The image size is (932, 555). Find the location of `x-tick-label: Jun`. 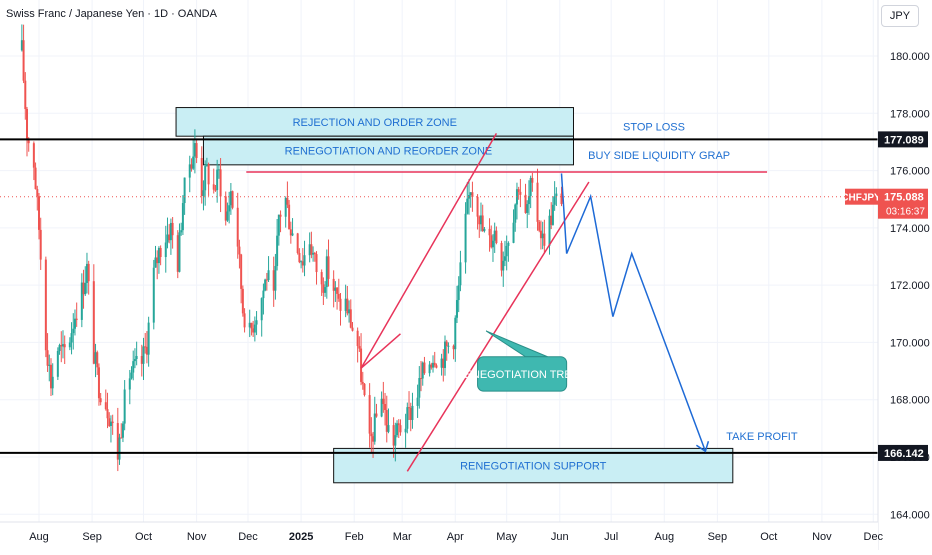

x-tick-label: Jun is located at coordinates (560, 537).